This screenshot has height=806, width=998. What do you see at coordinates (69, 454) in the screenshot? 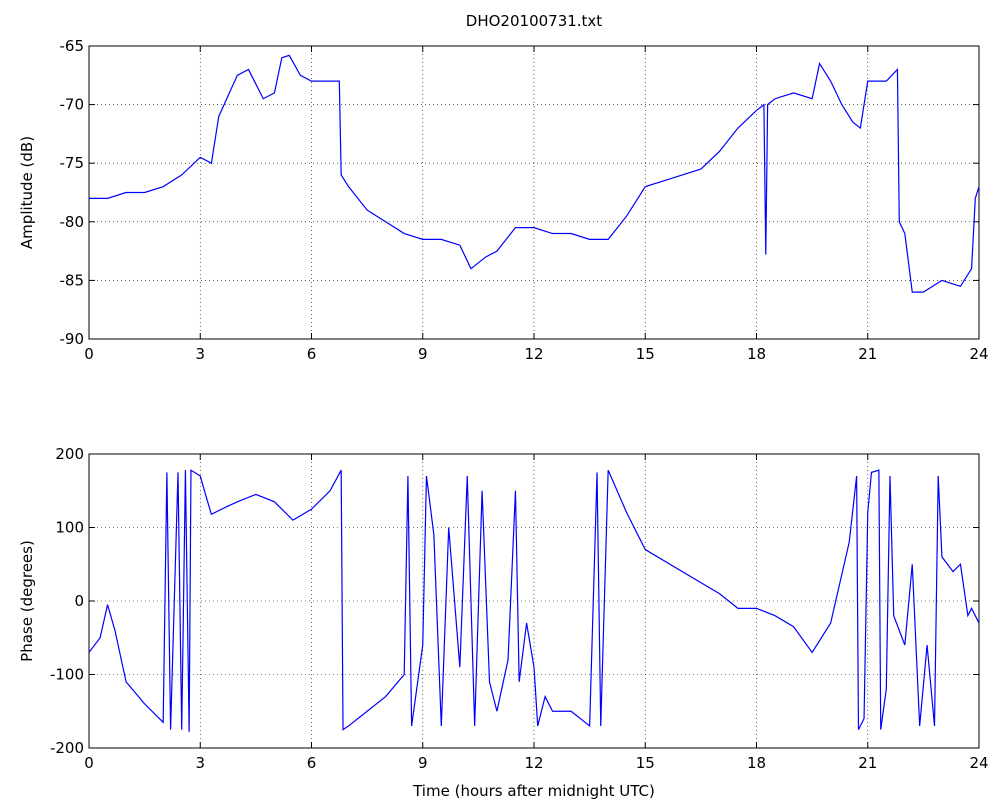
I see `y-tick-label: 200` at bounding box center [69, 454].